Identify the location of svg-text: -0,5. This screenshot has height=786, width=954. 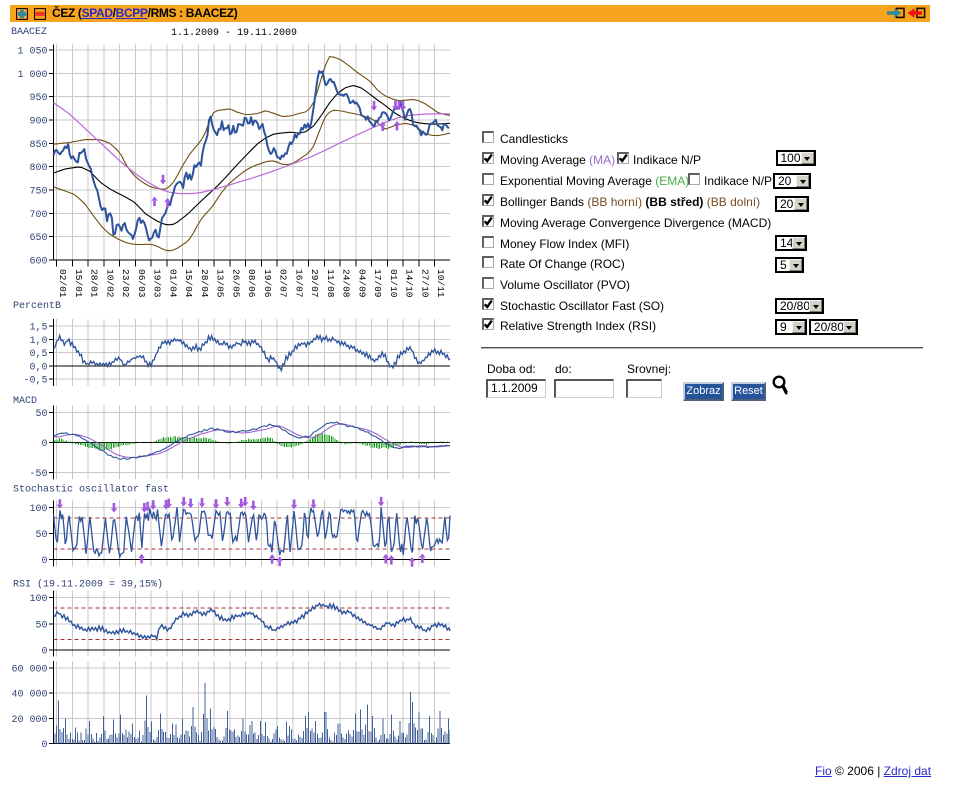
(35, 381).